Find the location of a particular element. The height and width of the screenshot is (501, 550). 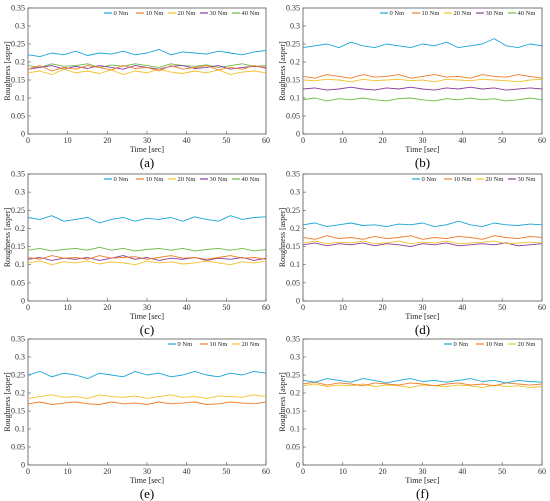

x-tick-label: 30 is located at coordinates (423, 140).